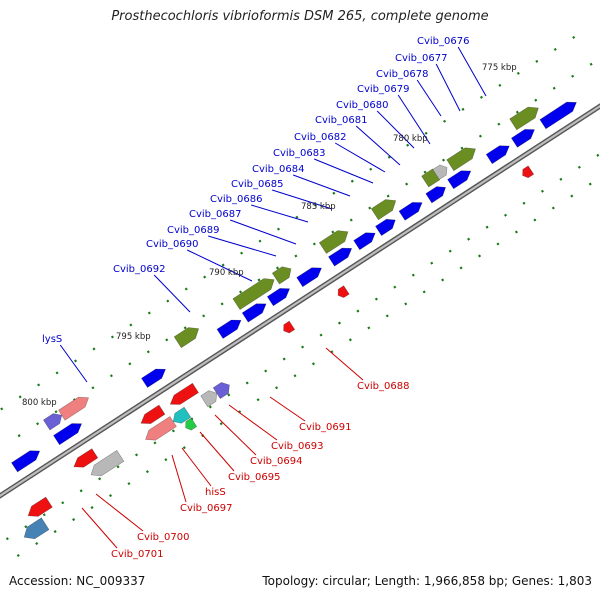  I want to click on gene-reverse-slate, so click(221, 391).